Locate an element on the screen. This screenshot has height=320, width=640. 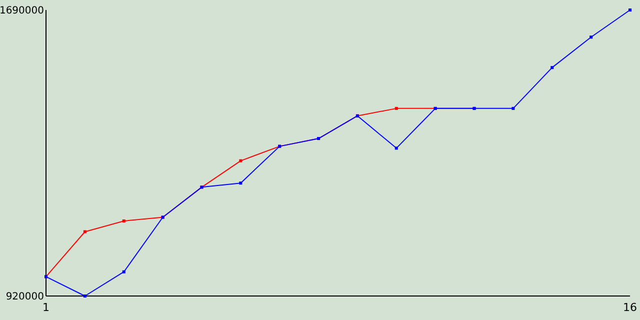
x-tick-label: 1 is located at coordinates (46, 307).